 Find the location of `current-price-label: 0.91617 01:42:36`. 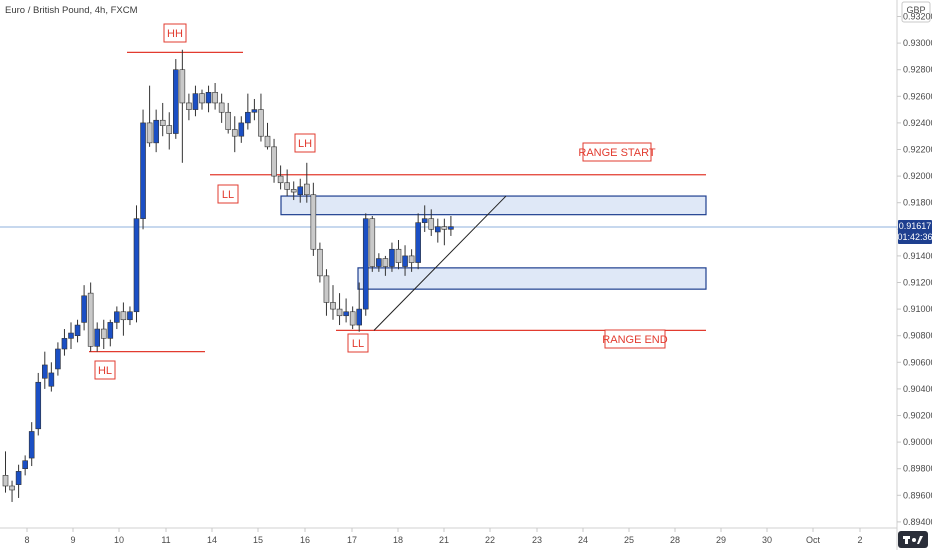

current-price-label: 0.91617 01:42:36 is located at coordinates (914, 232).